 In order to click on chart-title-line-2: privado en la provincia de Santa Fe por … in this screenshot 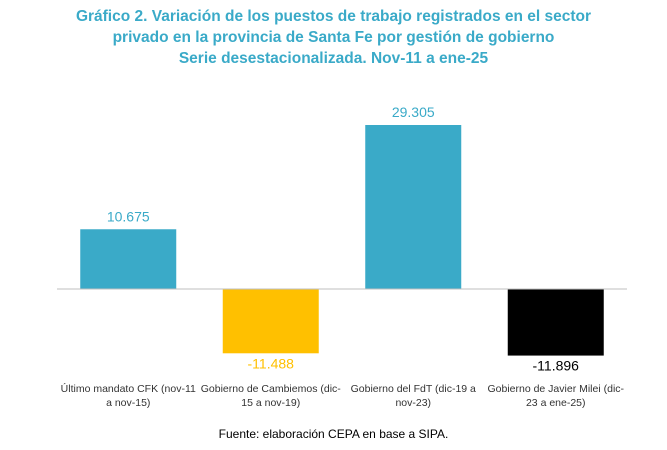, I will do `click(333, 37)`.